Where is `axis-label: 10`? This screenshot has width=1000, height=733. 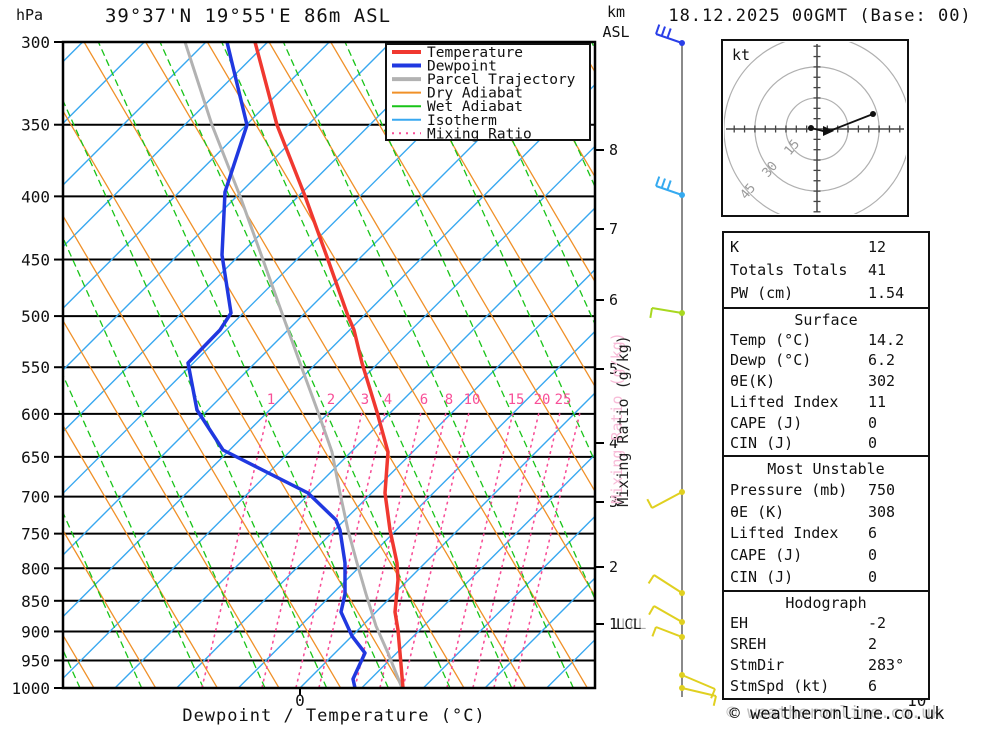 axis-label: 10 is located at coordinates (472, 400).